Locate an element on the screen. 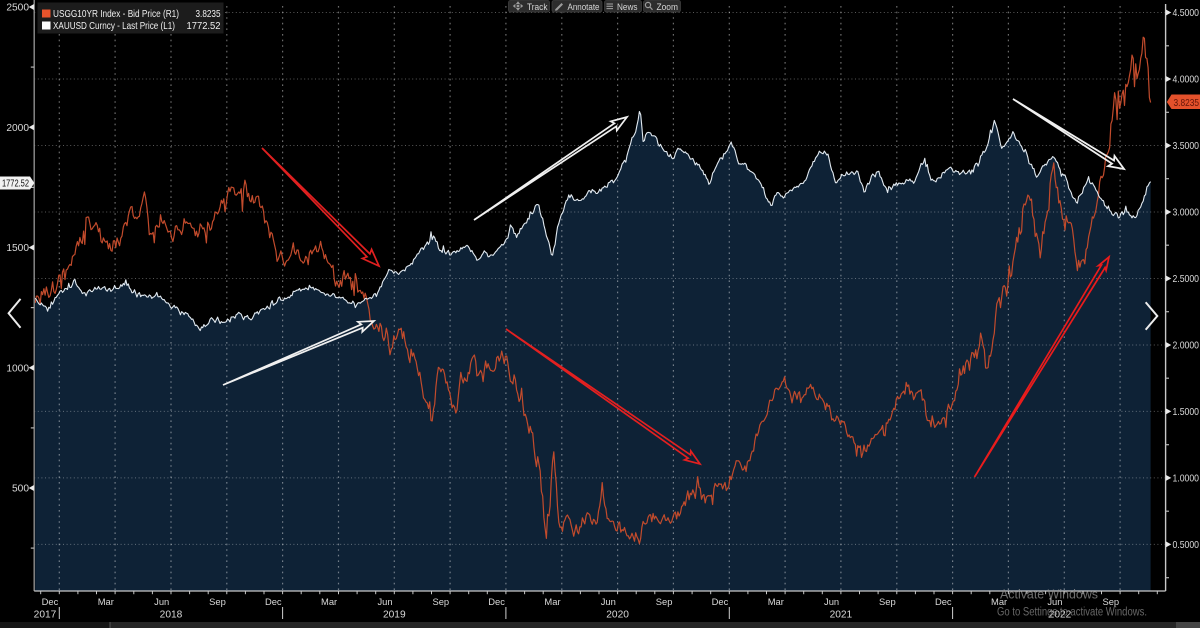 Image resolution: width=1200 pixels, height=628 pixels. svg-text: 2022 is located at coordinates (1060, 615).